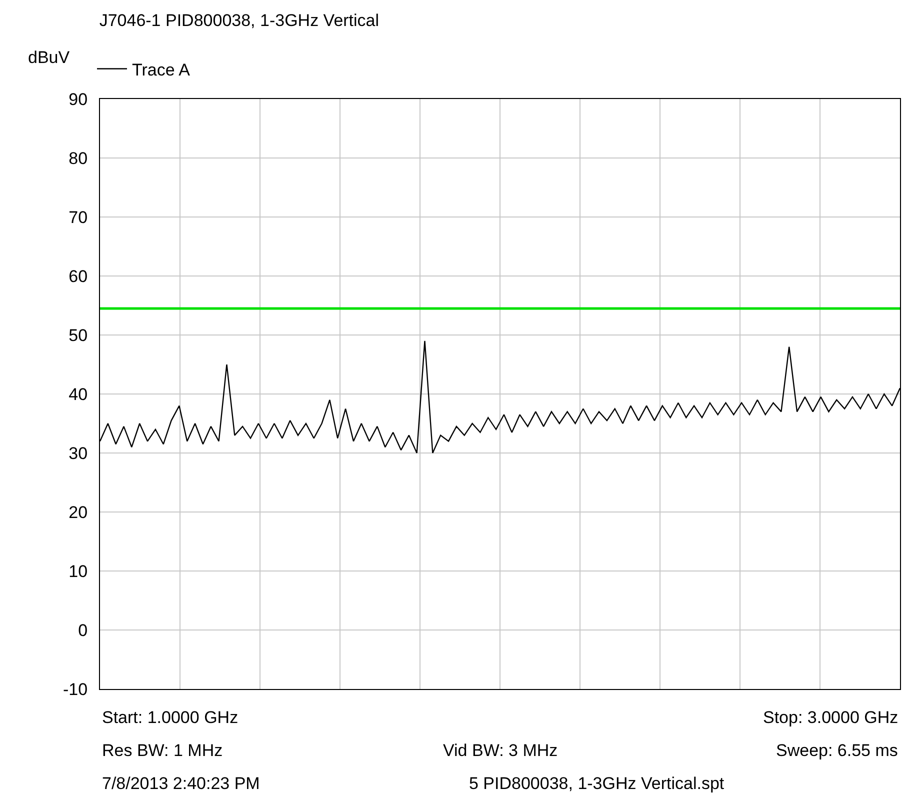 The height and width of the screenshot is (806, 903). What do you see at coordinates (78, 571) in the screenshot?
I see `y-tick-label: 10` at bounding box center [78, 571].